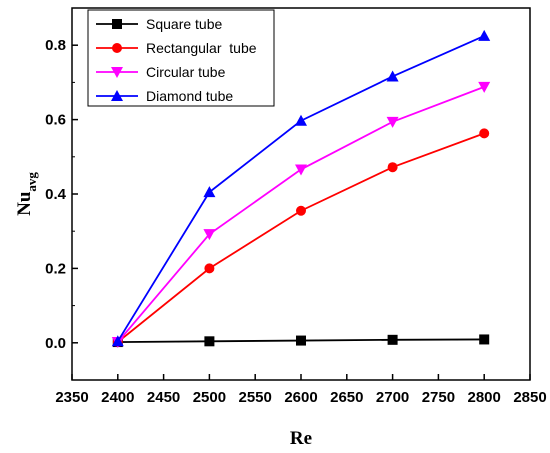  I want to click on svg-text: Nuavg, so click(26, 194).